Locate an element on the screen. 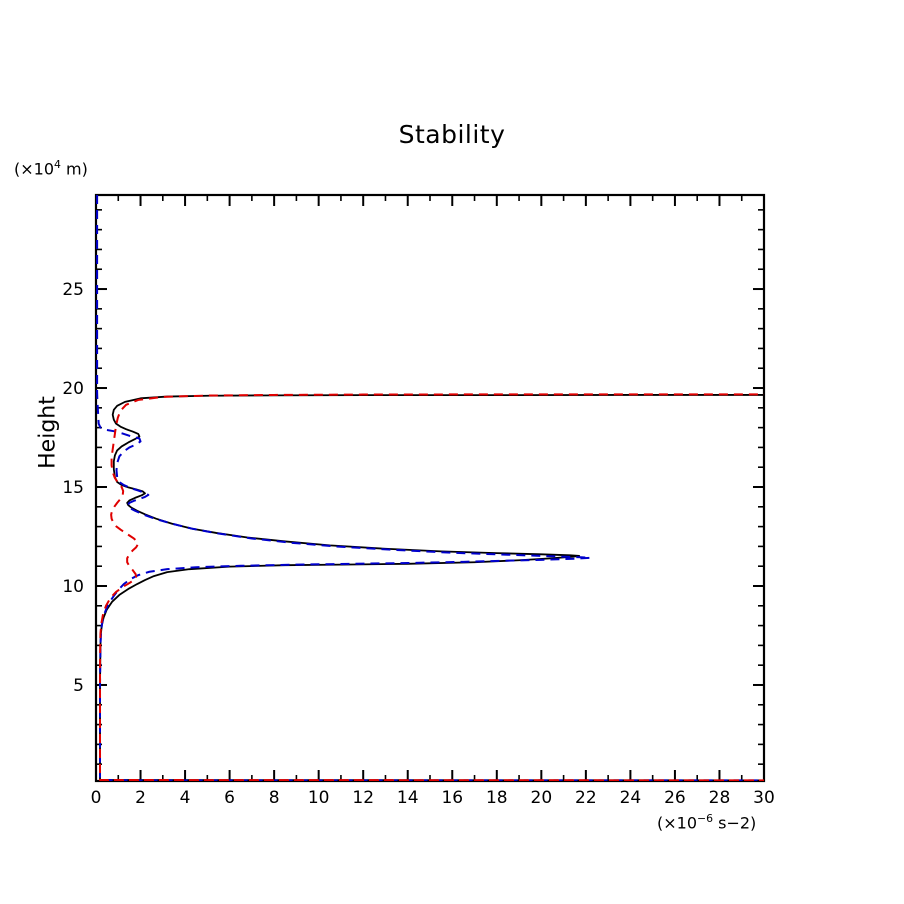  x-tick-label: 30 is located at coordinates (764, 798).